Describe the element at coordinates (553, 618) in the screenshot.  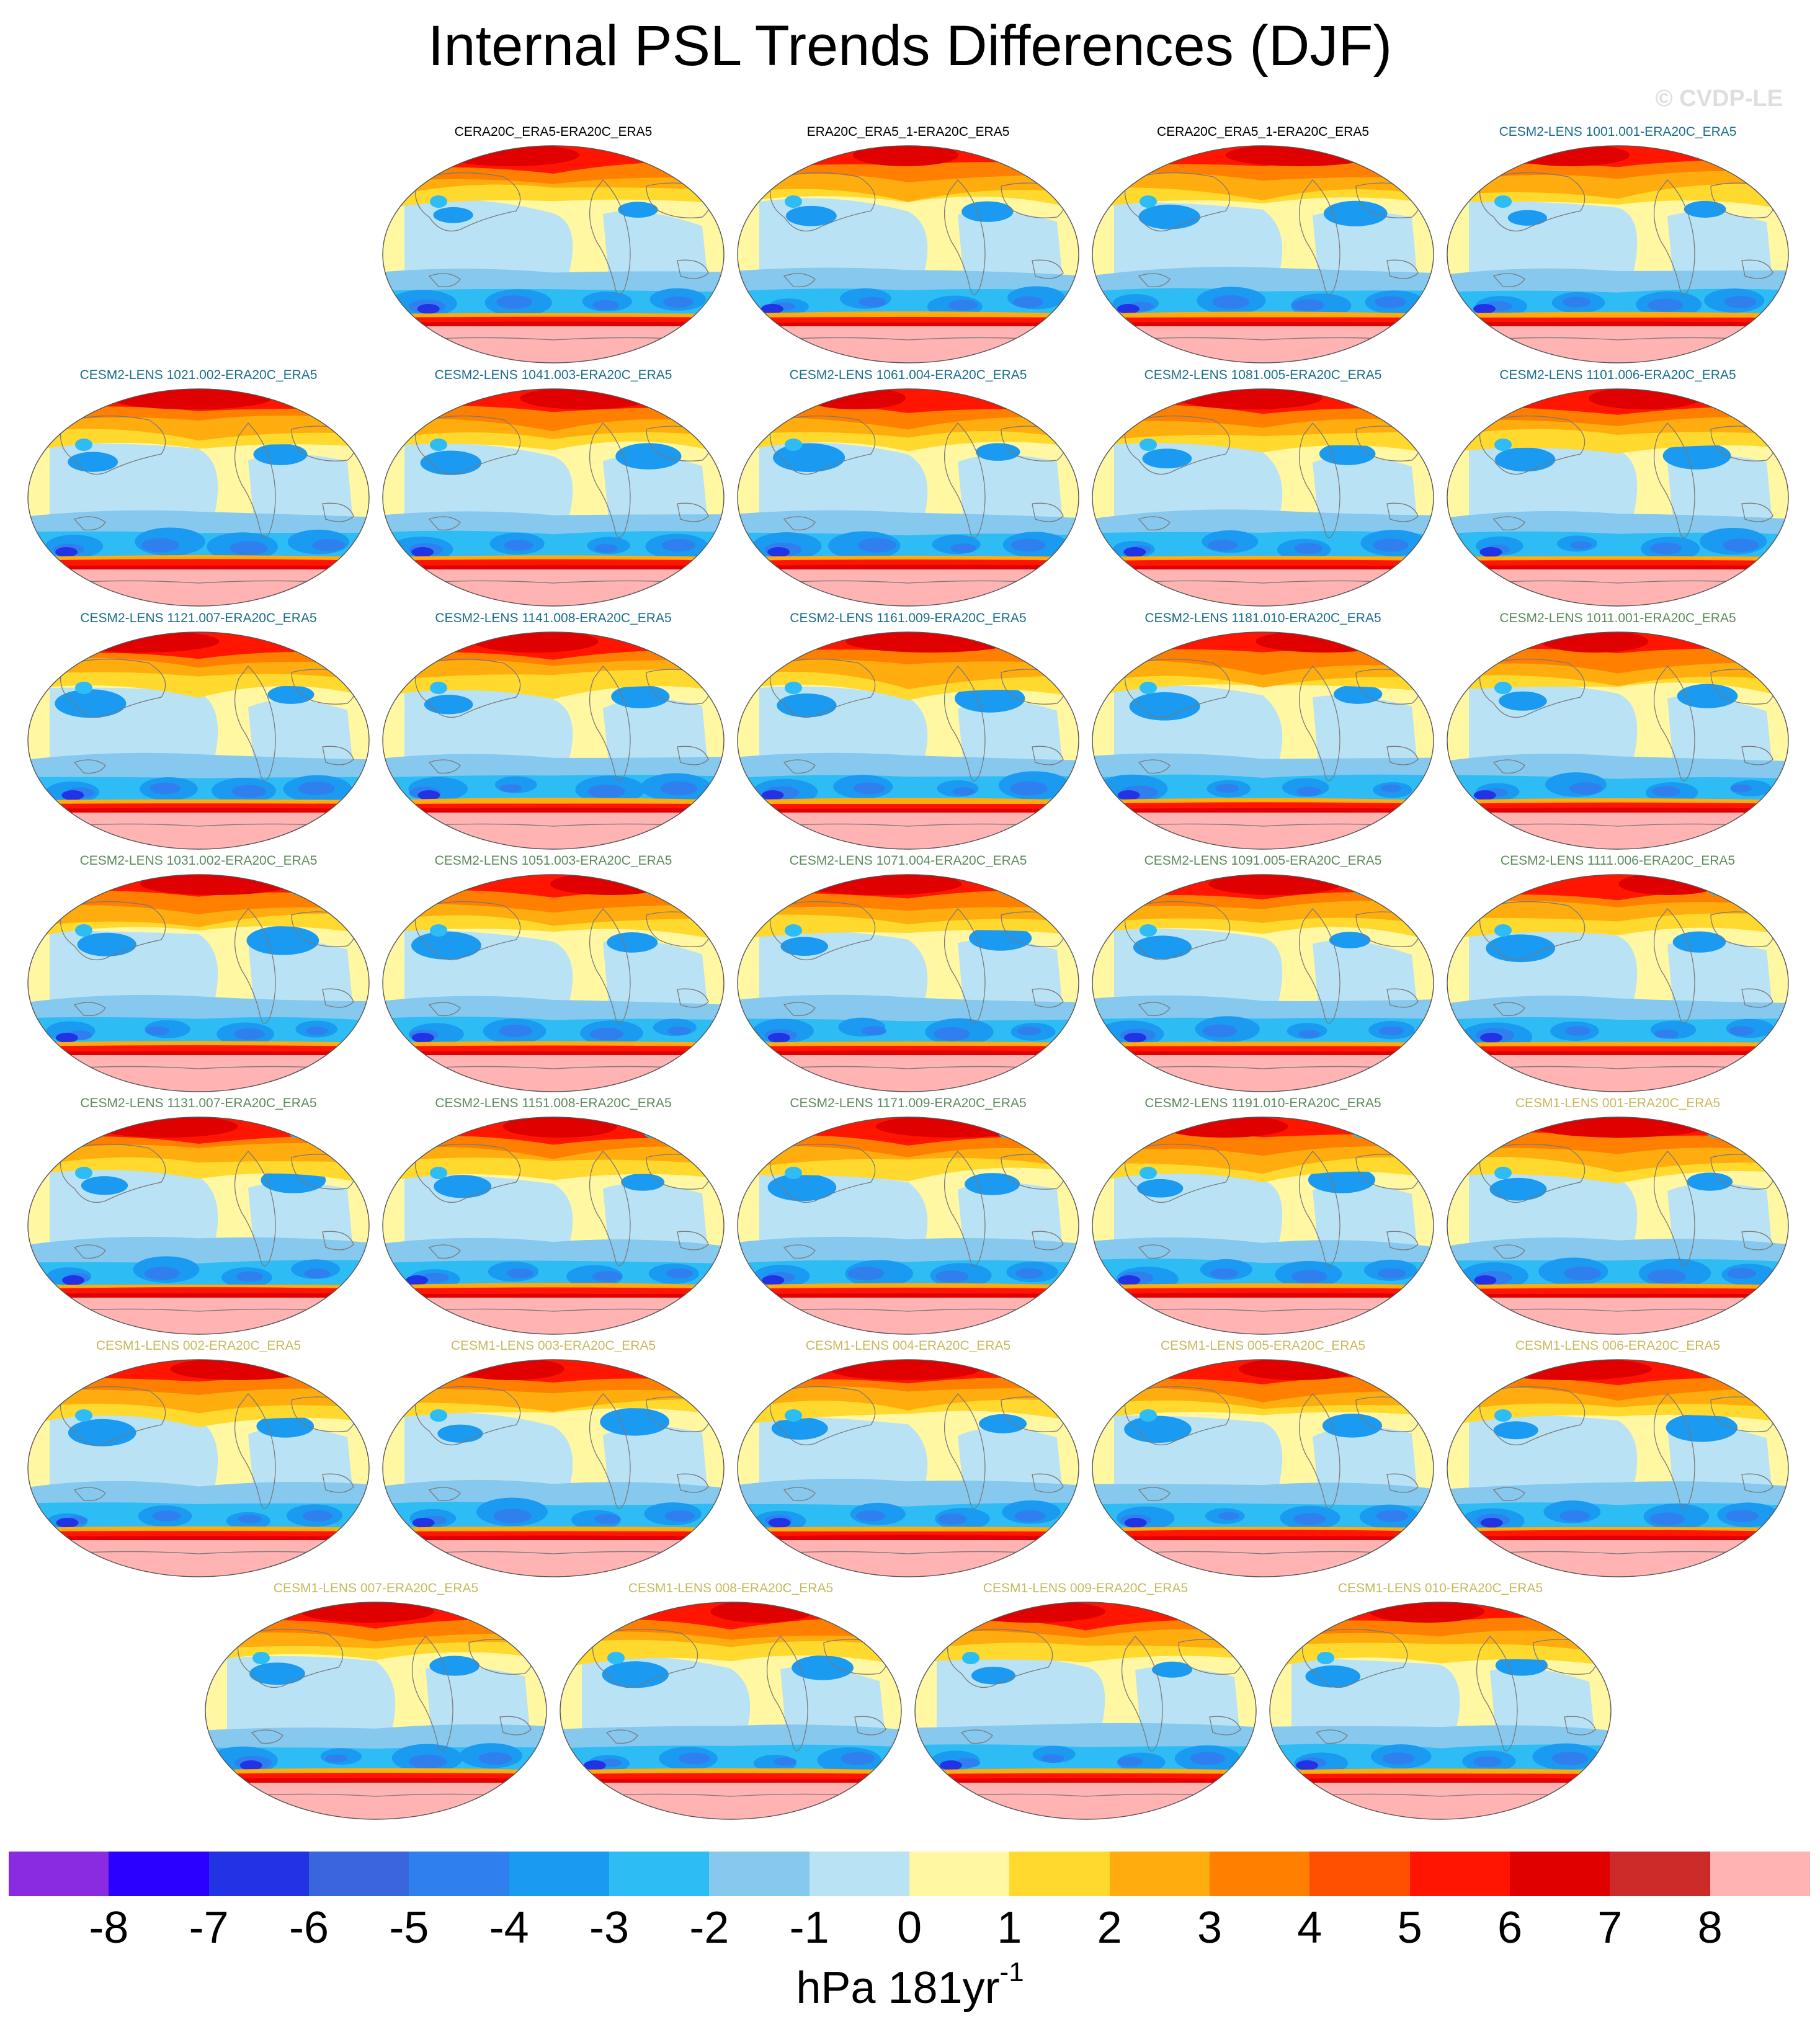
I see `panel-title: CESM2-LENS 1141.008-ERA20C_ERA5` at that location.